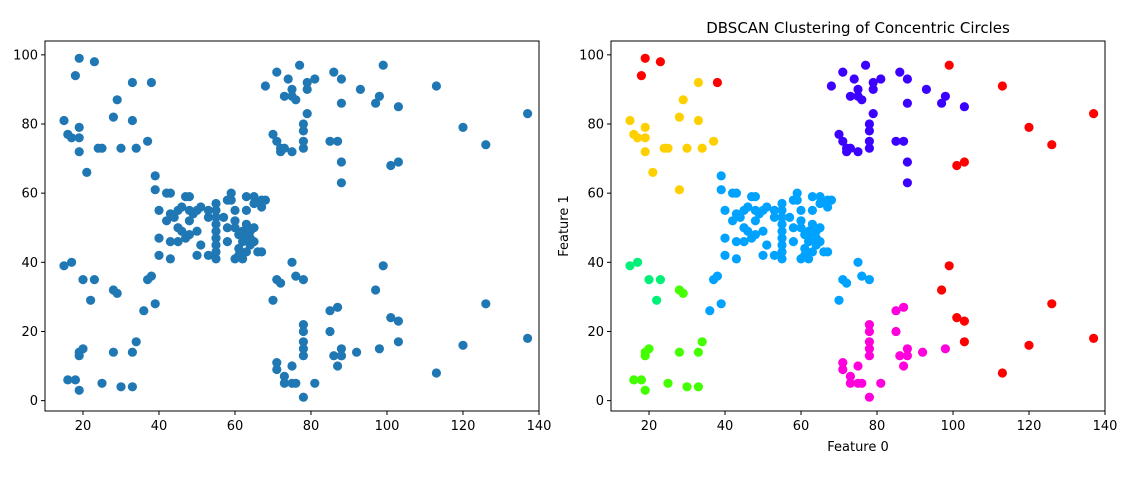 This screenshot has height=477, width=1135. I want to click on panel1-x-tick-label: 80, so click(311, 426).